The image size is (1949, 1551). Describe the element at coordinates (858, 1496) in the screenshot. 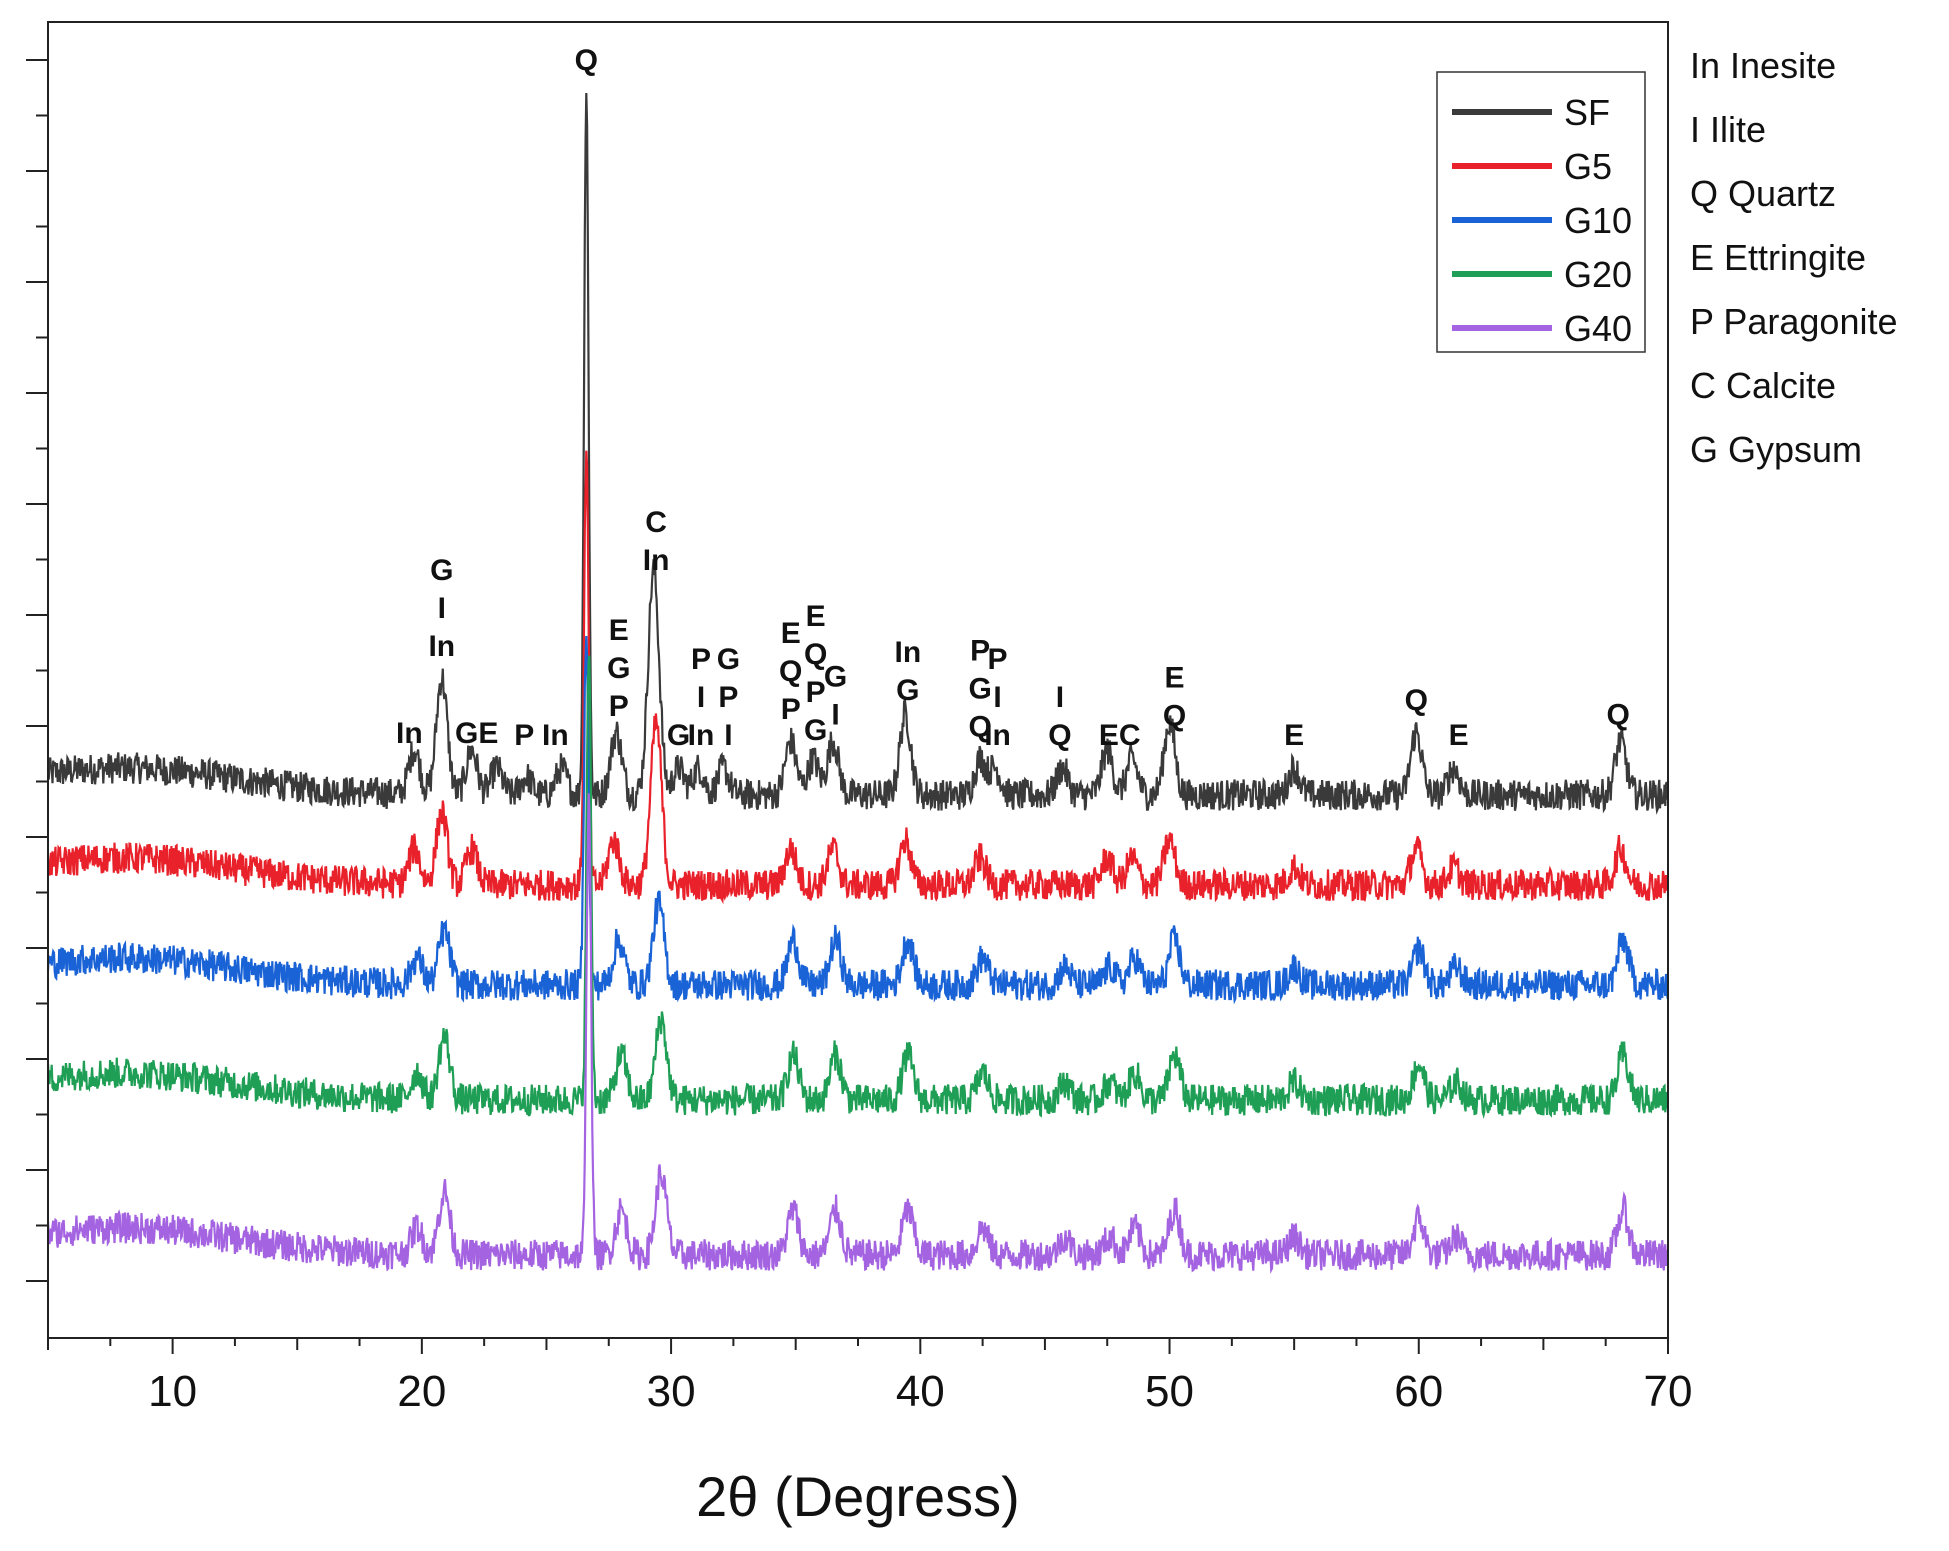

I see `x-axis-title: 2θ (Degress)` at that location.